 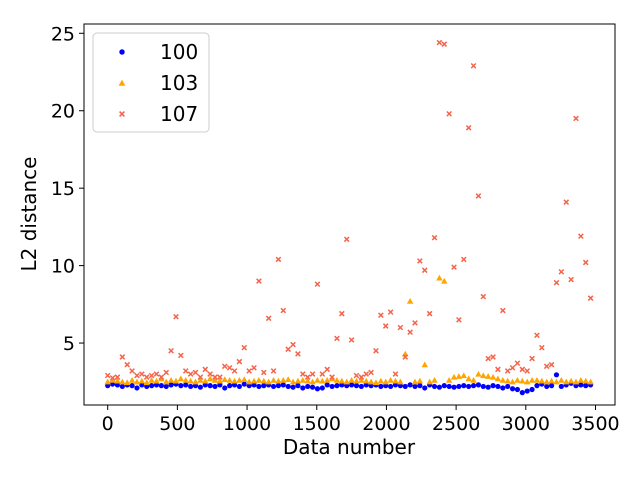 I want to click on y-tick-label: 25, so click(x=63, y=34).